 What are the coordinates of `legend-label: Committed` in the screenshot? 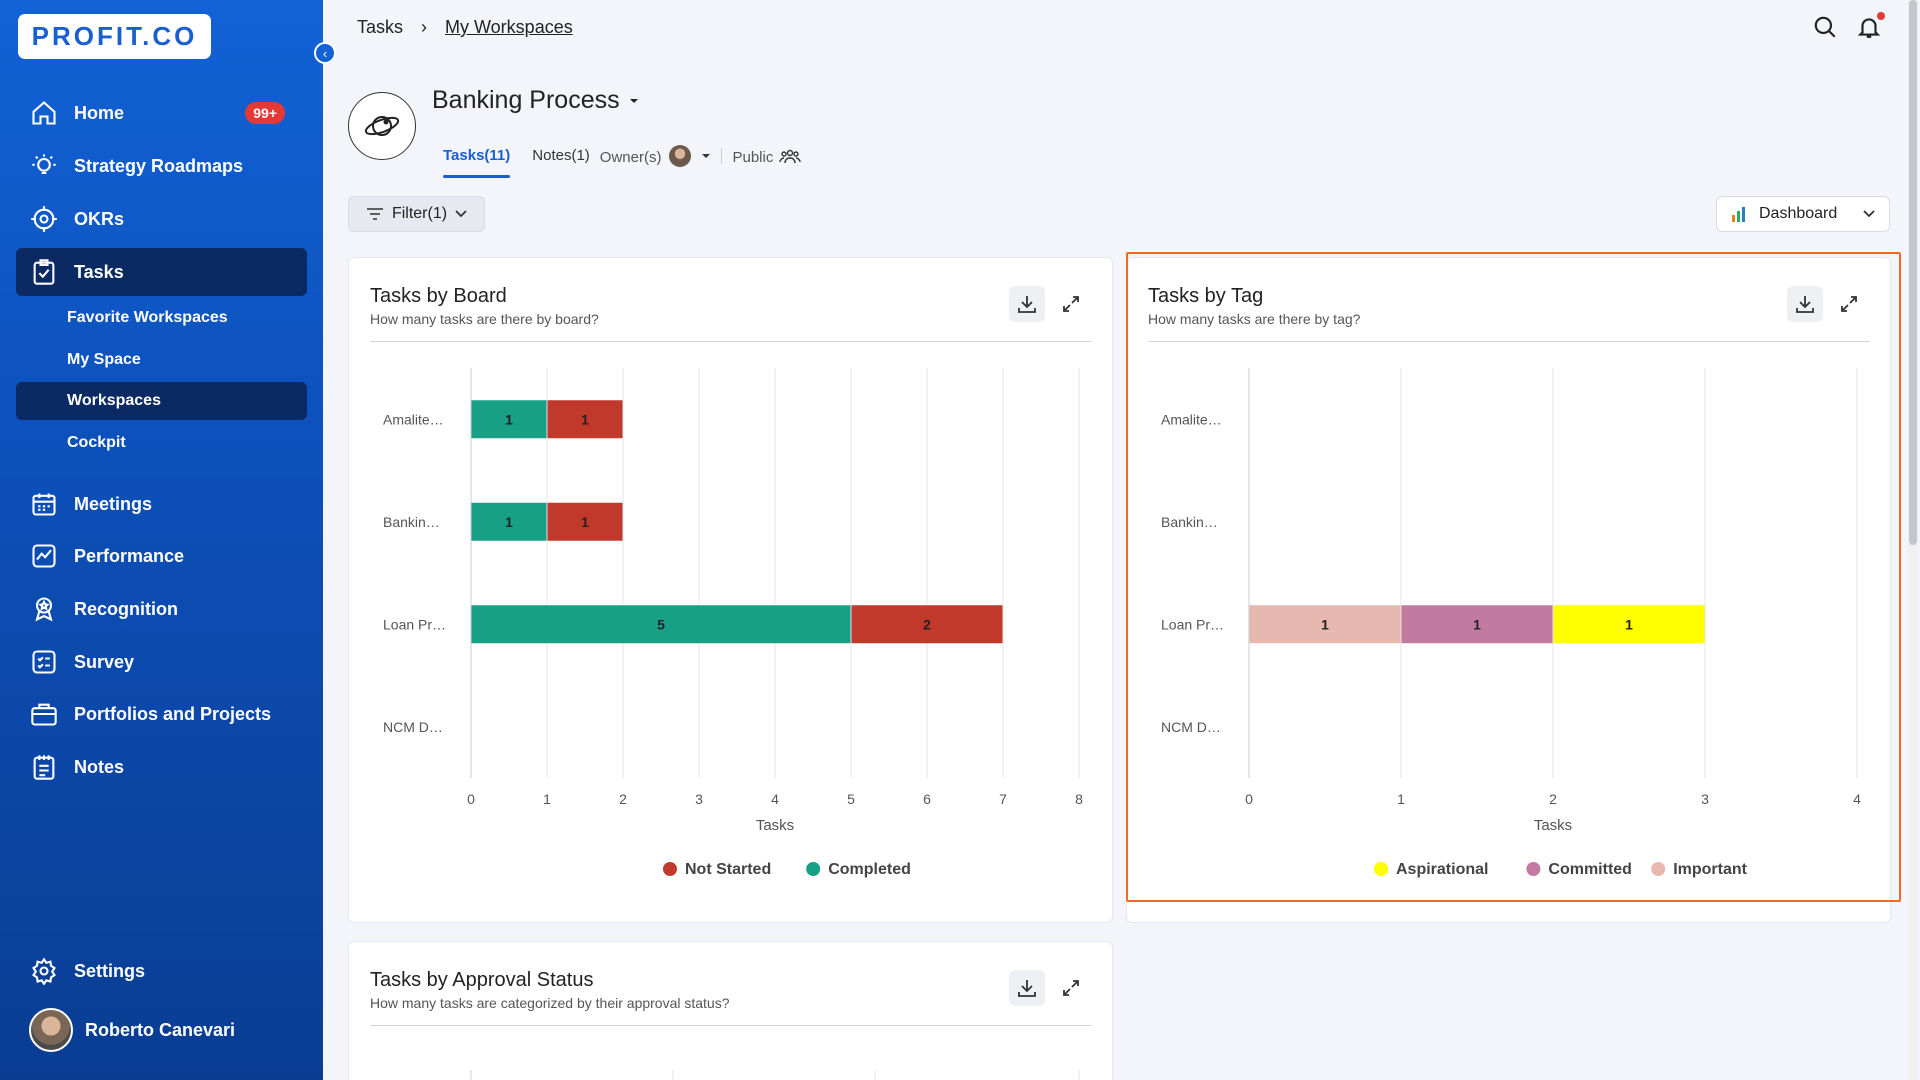 It's located at (1590, 869).